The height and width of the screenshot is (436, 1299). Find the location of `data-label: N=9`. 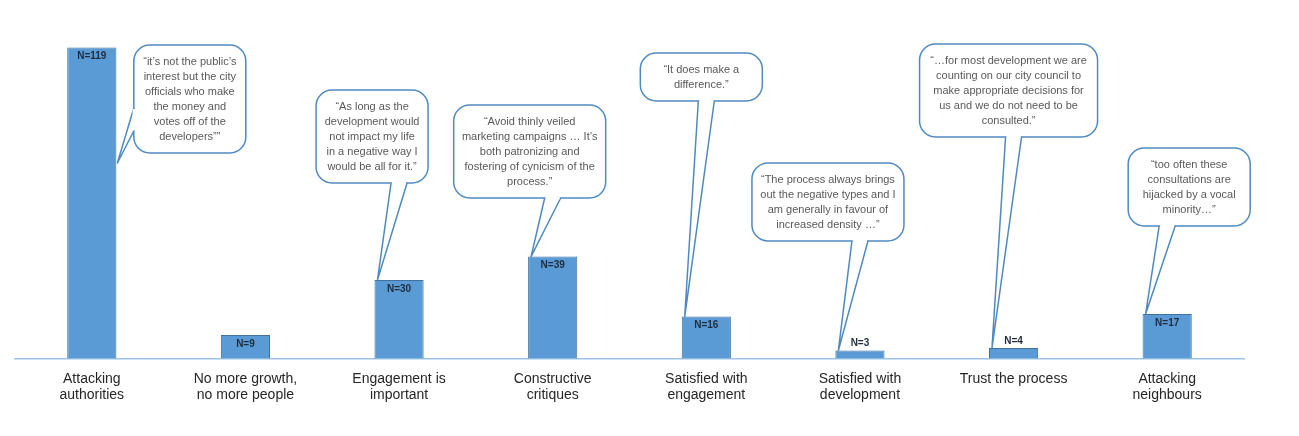

data-label: N=9 is located at coordinates (246, 343).